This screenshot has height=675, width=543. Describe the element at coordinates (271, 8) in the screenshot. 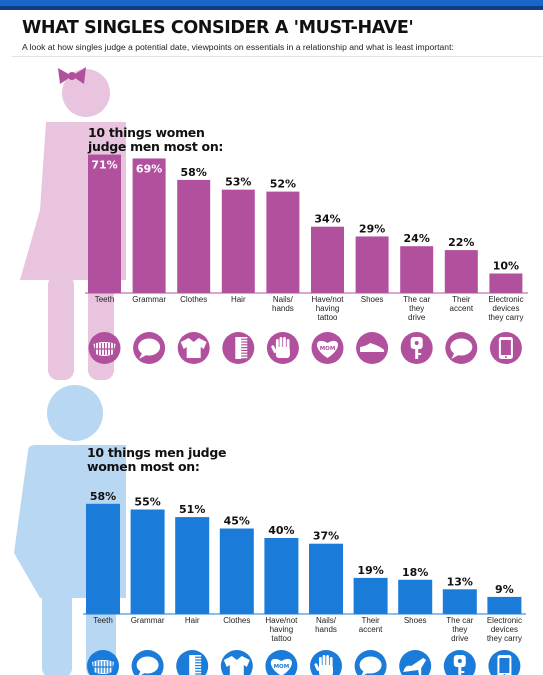

I see `header-bar-shadow` at that location.